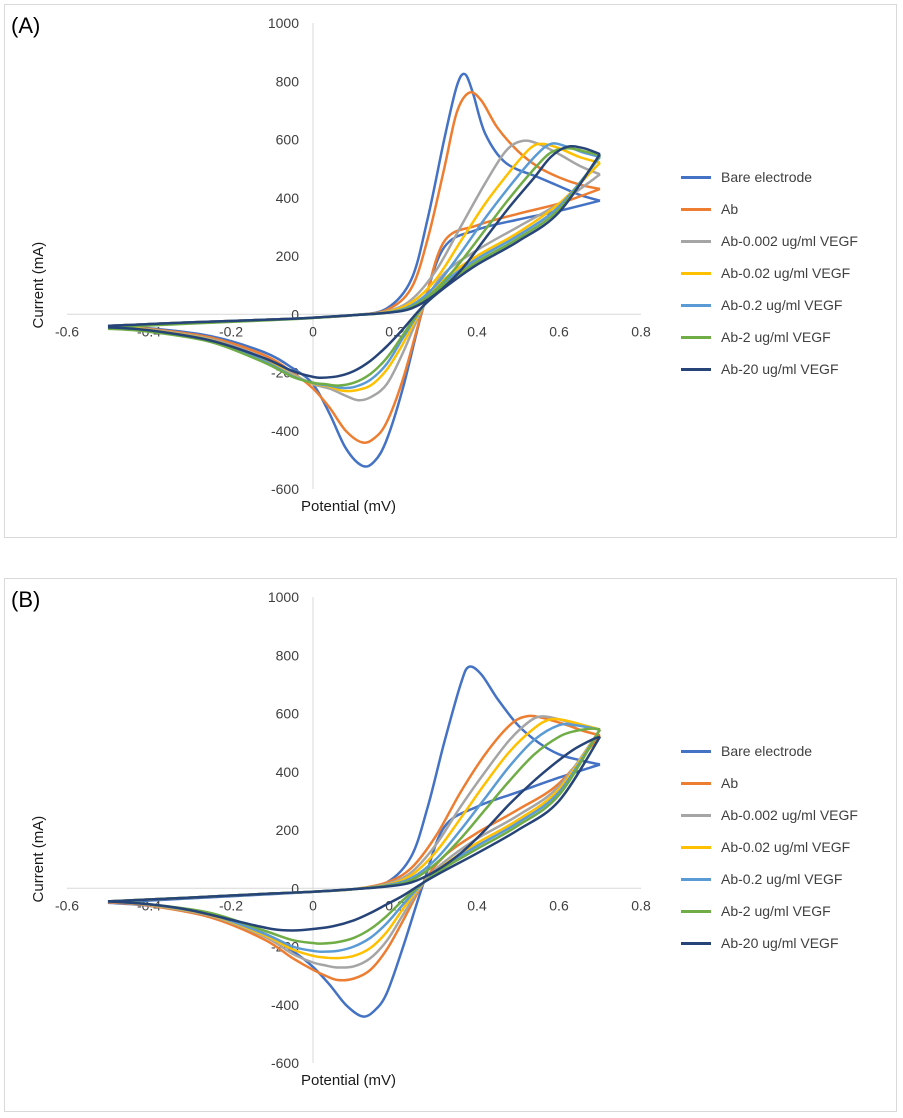 Image resolution: width=903 pixels, height=1118 pixels. I want to click on x-tick-label: 0.2, so click(395, 331).